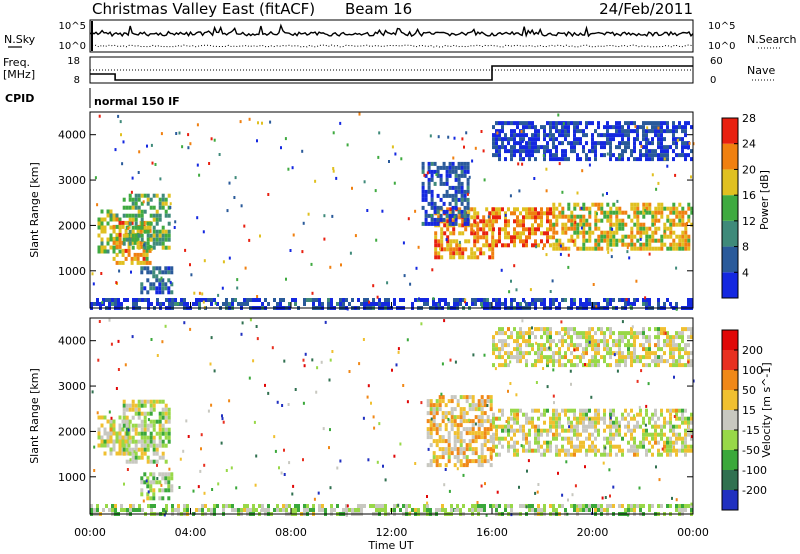 The image size is (800, 554). Describe the element at coordinates (72, 477) in the screenshot. I see `ytick-label: 1000` at that location.